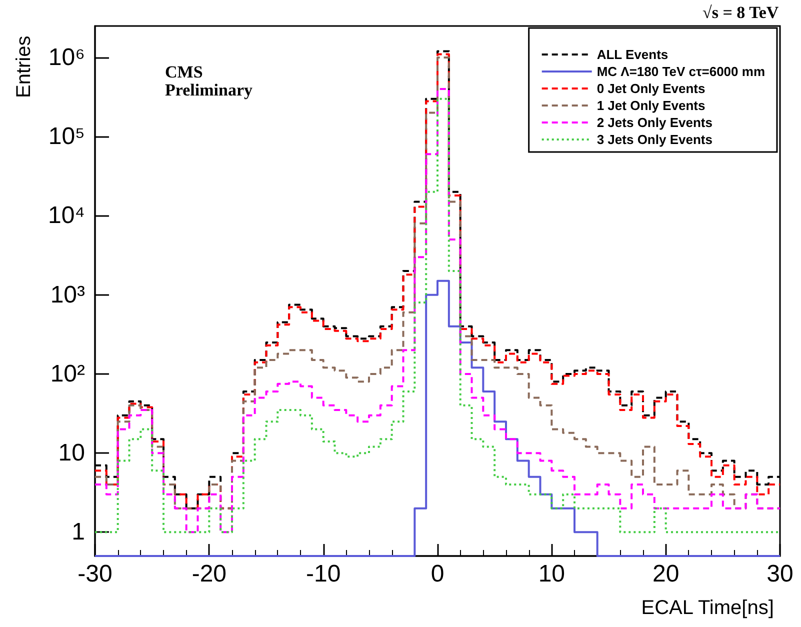 The width and height of the screenshot is (801, 627). What do you see at coordinates (666, 574) in the screenshot?
I see `x-tick-label: 20` at bounding box center [666, 574].